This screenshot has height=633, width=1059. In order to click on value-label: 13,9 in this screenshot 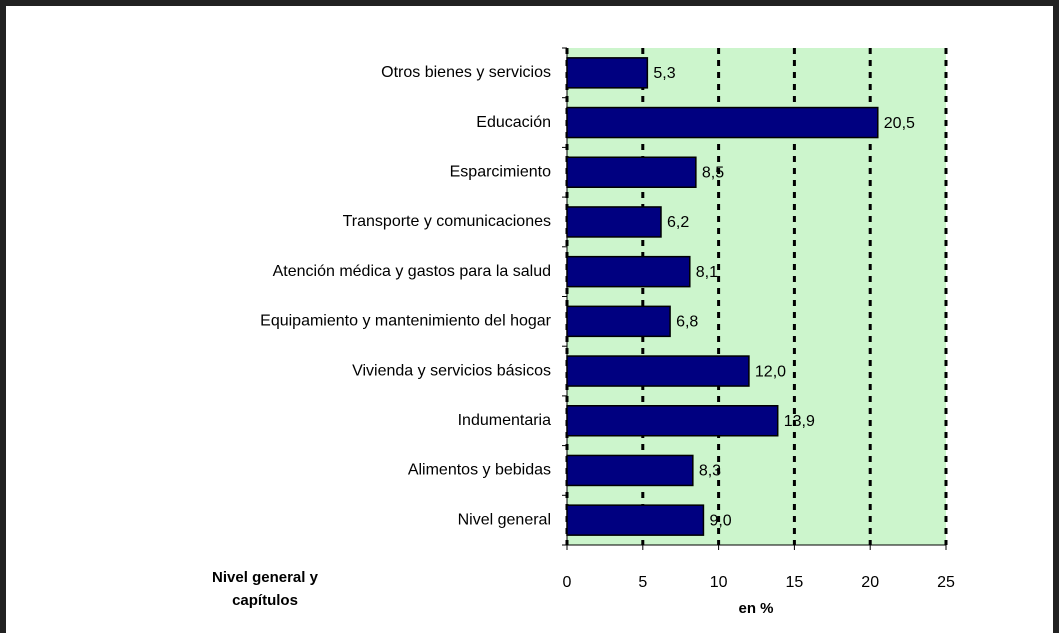, I will do `click(799, 421)`.